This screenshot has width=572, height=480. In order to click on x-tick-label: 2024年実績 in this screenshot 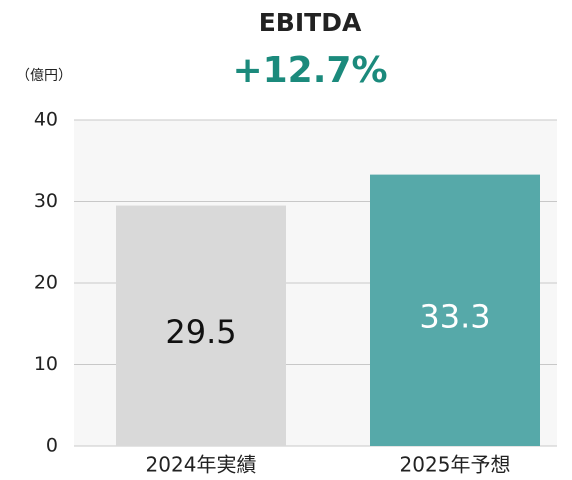, I will do `click(201, 465)`.